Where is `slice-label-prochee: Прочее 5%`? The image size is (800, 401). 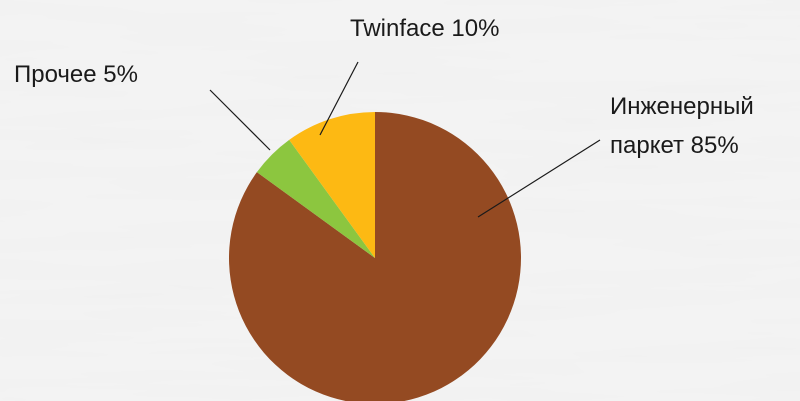 slice-label-prochee: Прочее 5% is located at coordinates (76, 74).